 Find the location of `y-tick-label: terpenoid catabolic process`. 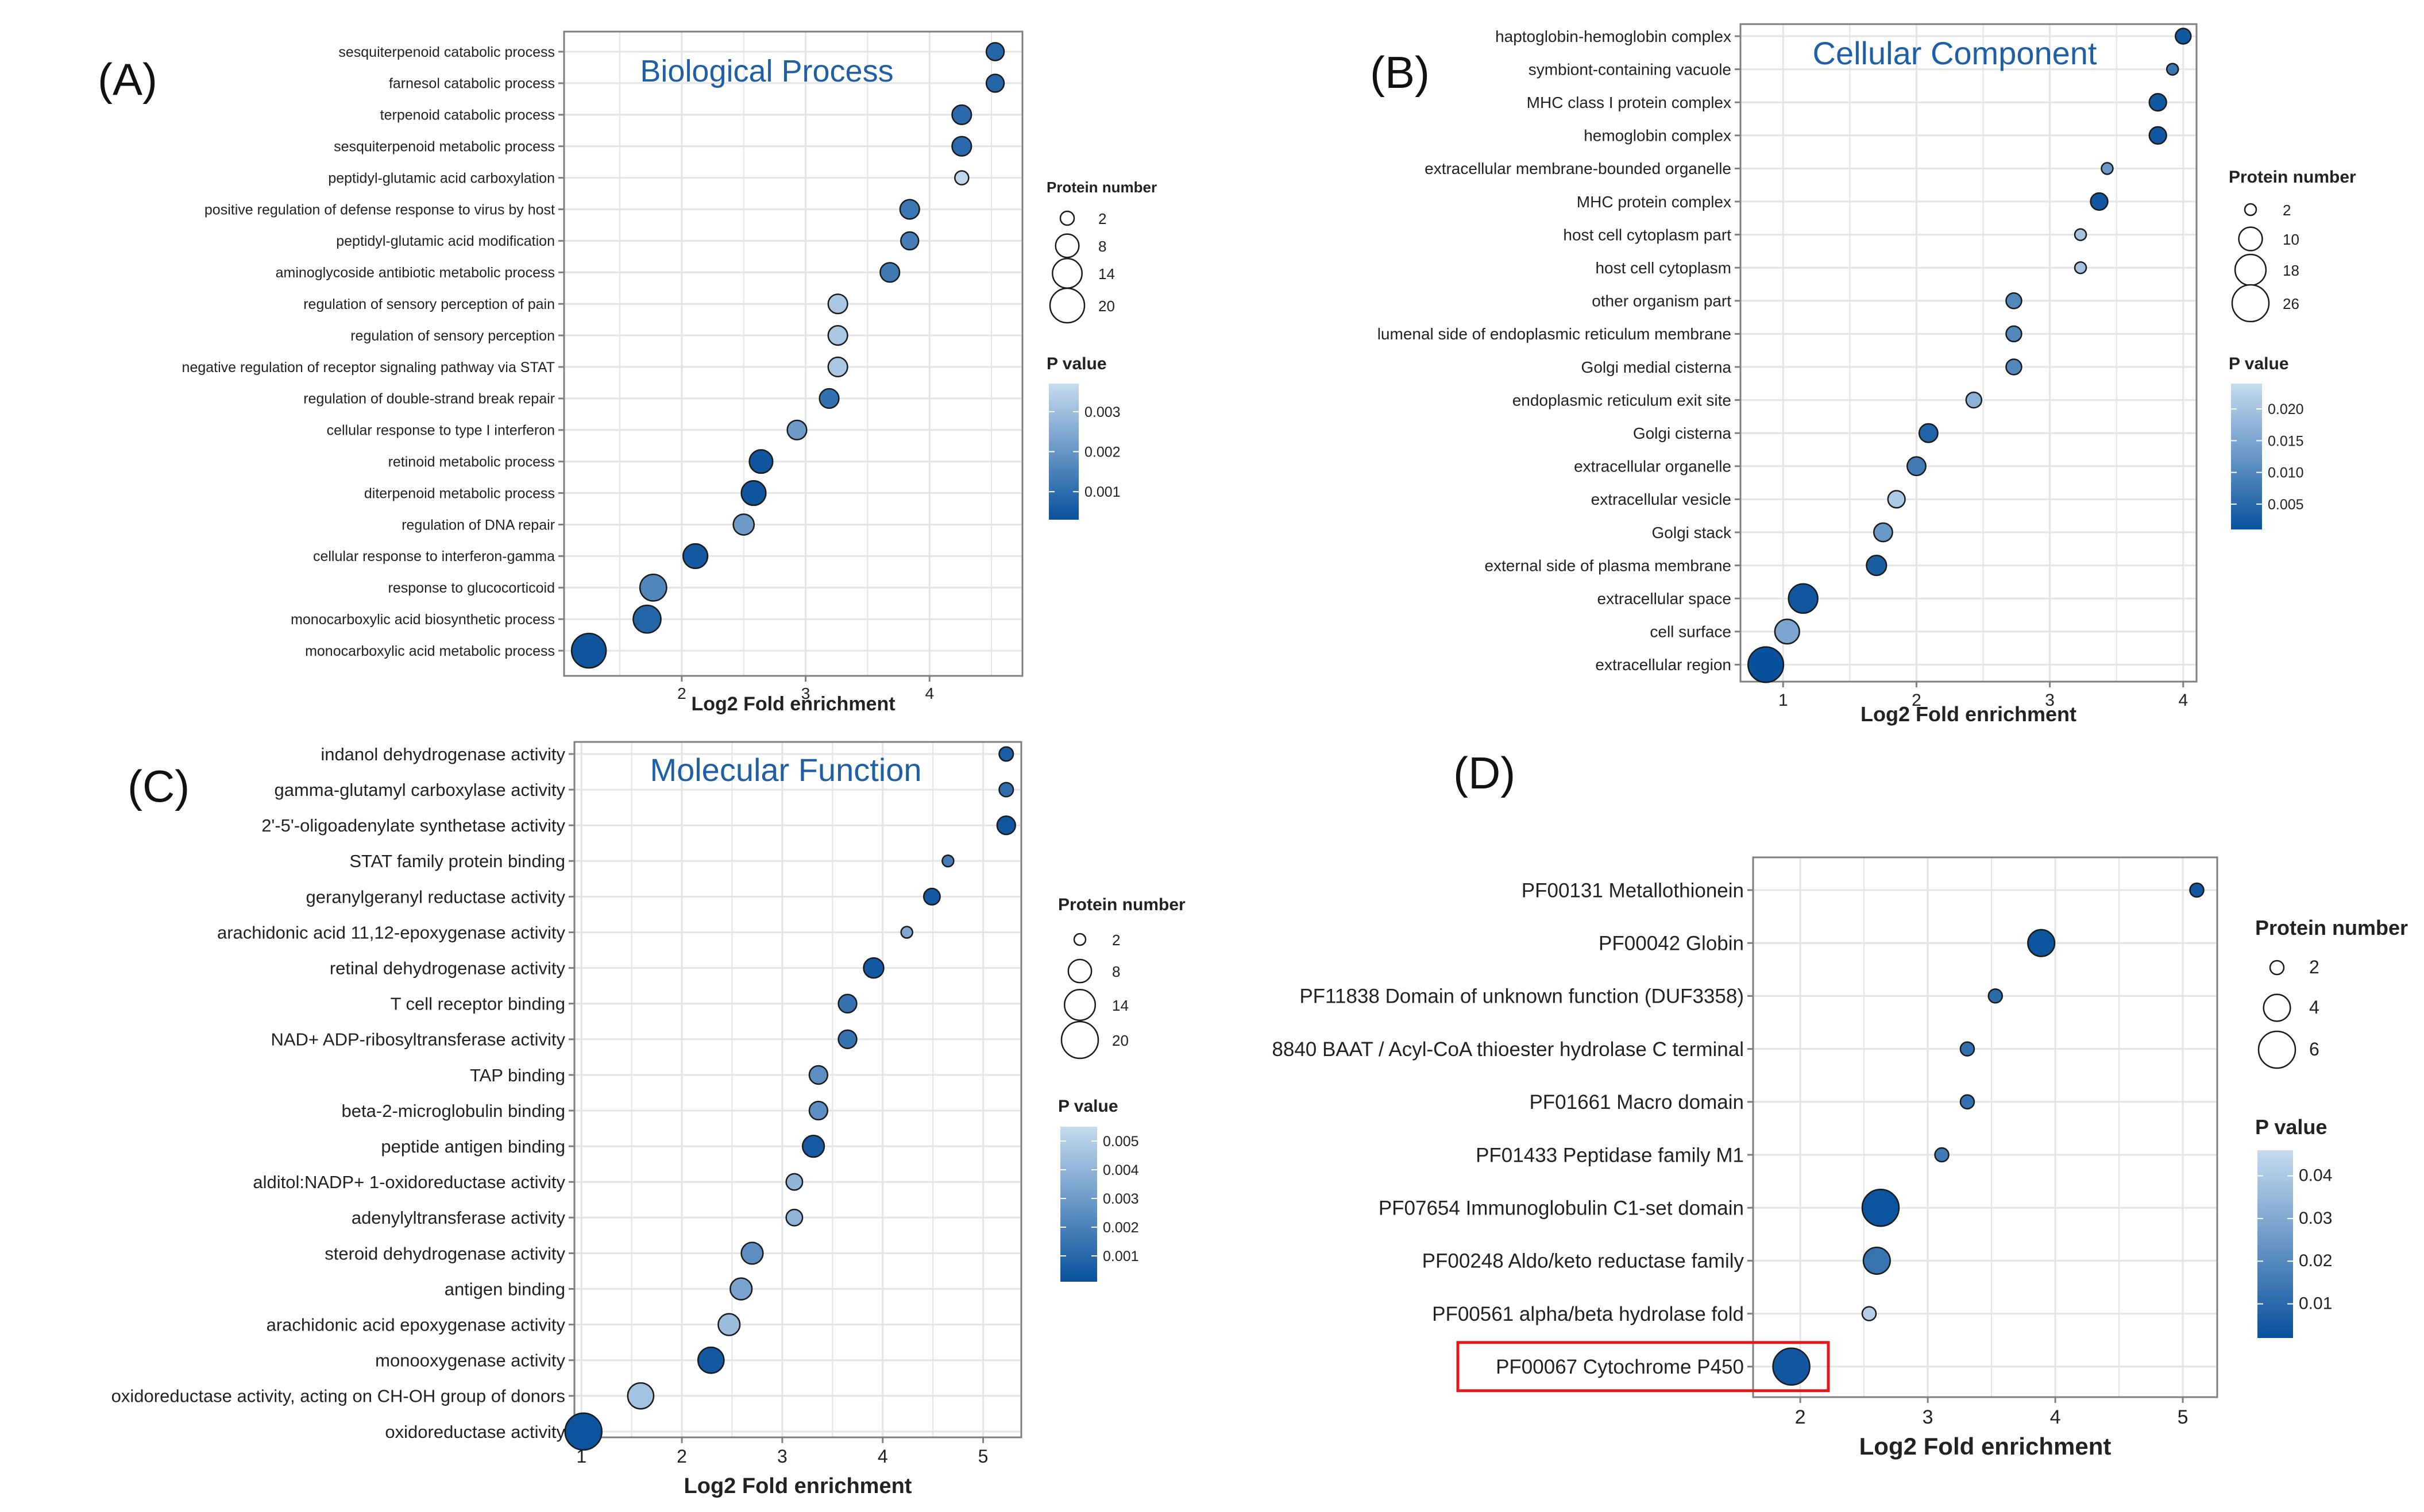

y-tick-label: terpenoid catabolic process is located at coordinates (467, 115).